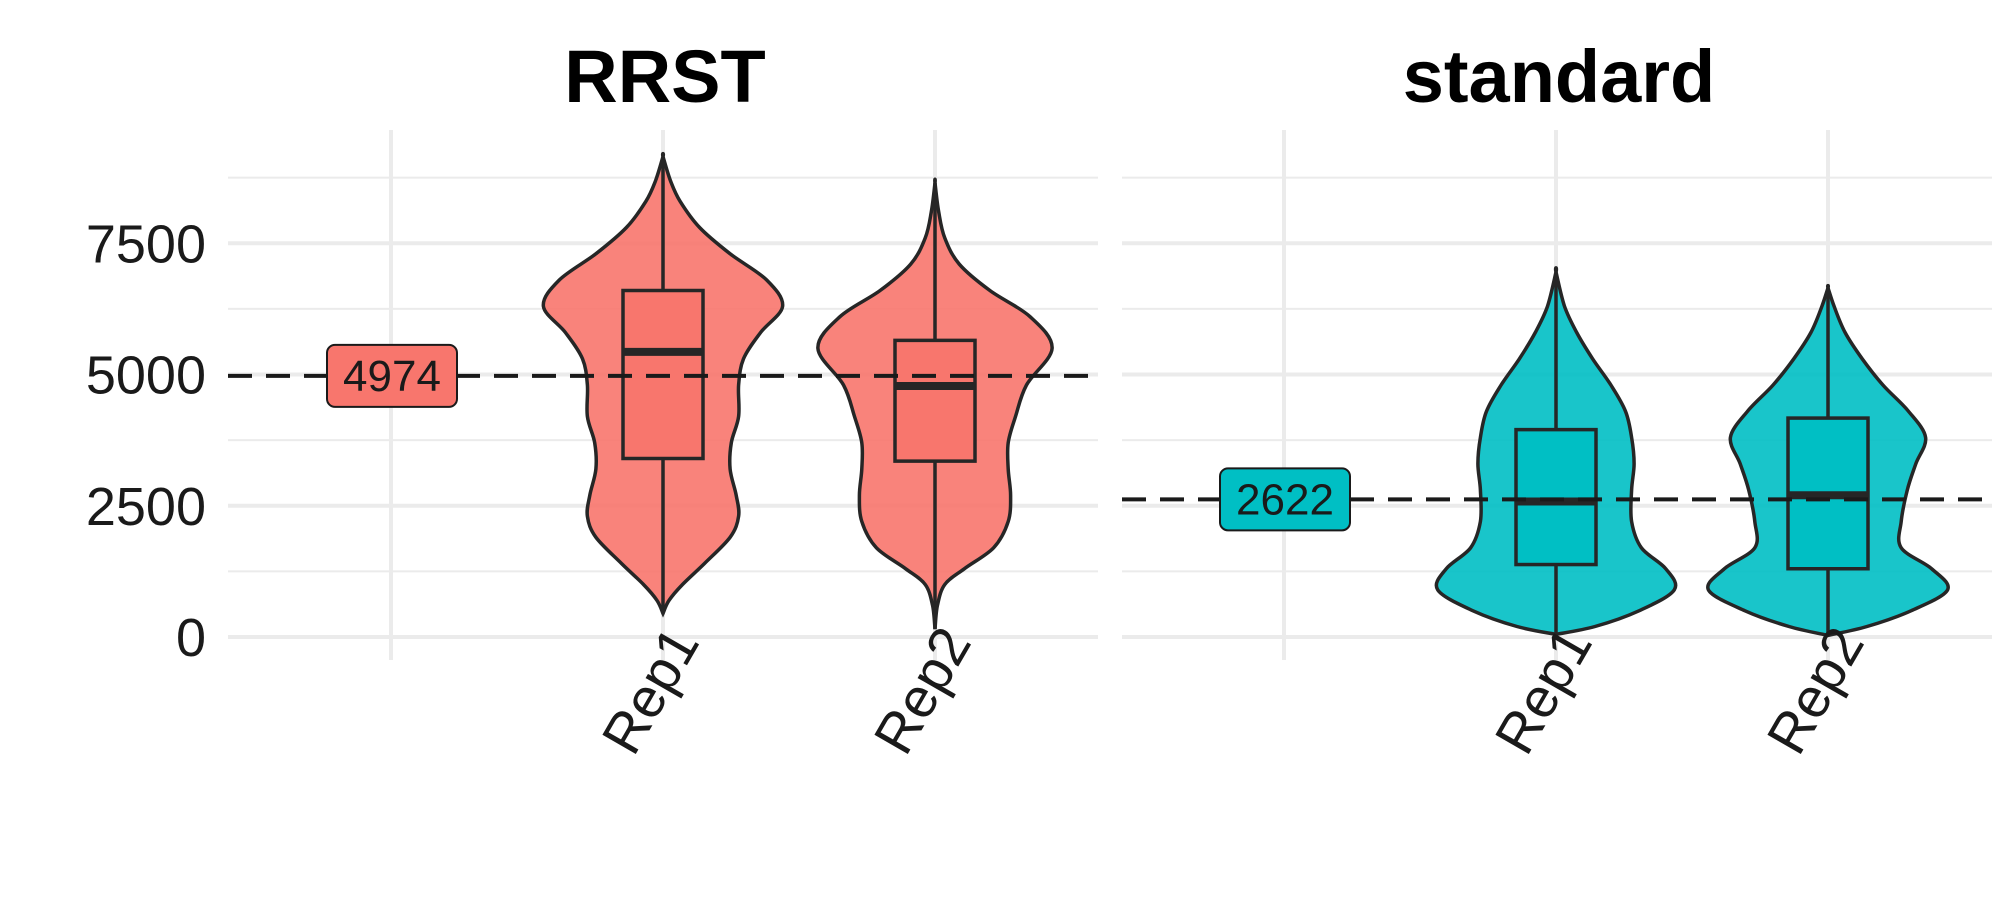 This screenshot has width=2000, height=900. What do you see at coordinates (146, 376) in the screenshot?
I see `y-tick-label: 5000` at bounding box center [146, 376].